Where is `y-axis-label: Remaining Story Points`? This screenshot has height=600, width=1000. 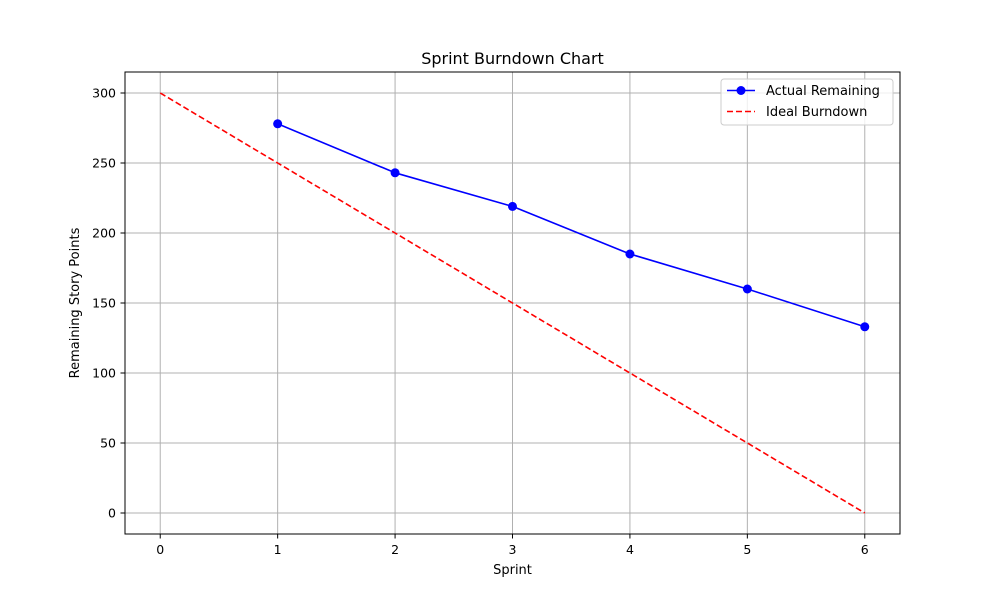 y-axis-label: Remaining Story Points is located at coordinates (75, 302).